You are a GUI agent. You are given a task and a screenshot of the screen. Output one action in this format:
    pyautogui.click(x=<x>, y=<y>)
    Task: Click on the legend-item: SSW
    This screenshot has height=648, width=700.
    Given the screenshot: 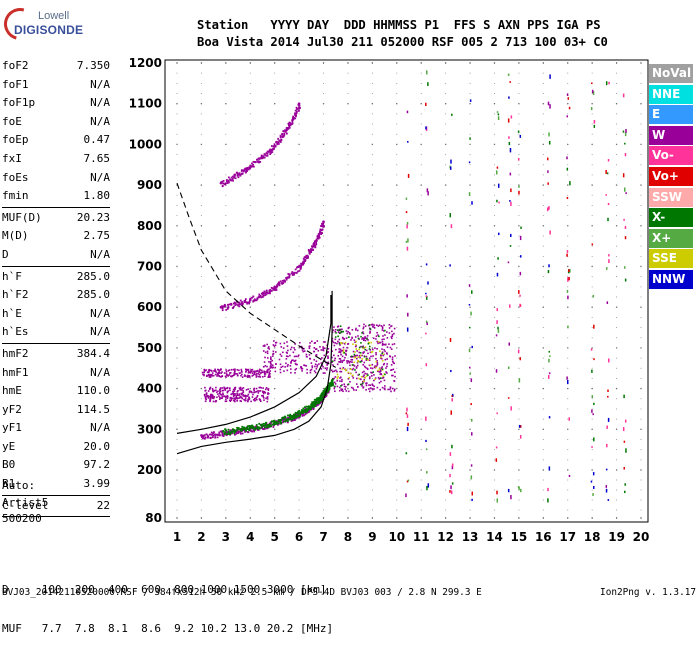 What is the action you would take?
    pyautogui.click(x=671, y=197)
    